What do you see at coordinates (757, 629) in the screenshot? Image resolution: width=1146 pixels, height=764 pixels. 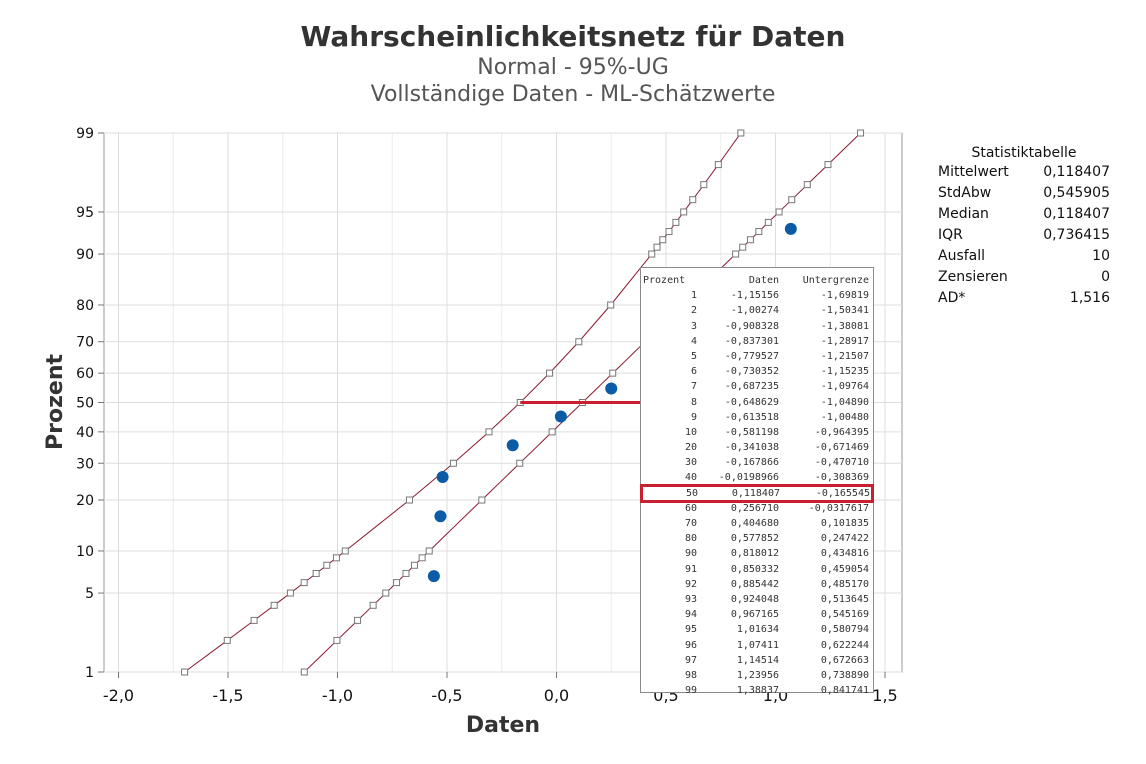 I see `percentile-table-row: 95 1,01634 0,580794` at bounding box center [757, 629].